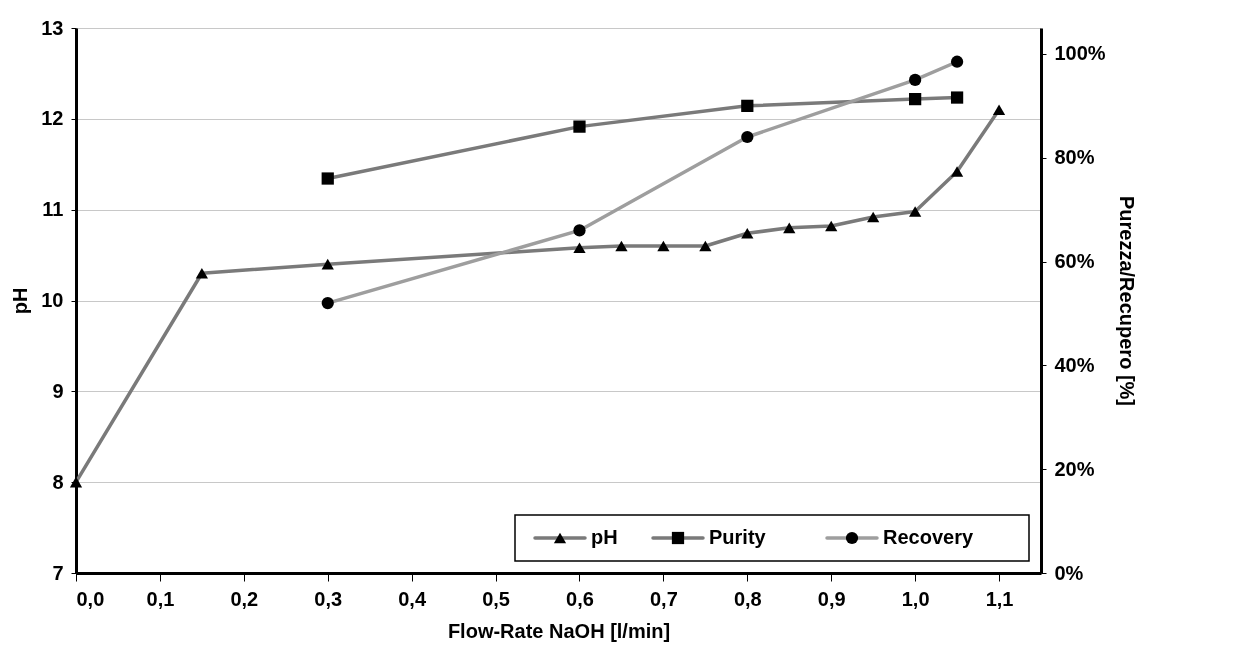  I want to click on x-tick-label: 0,8, so click(747, 598).